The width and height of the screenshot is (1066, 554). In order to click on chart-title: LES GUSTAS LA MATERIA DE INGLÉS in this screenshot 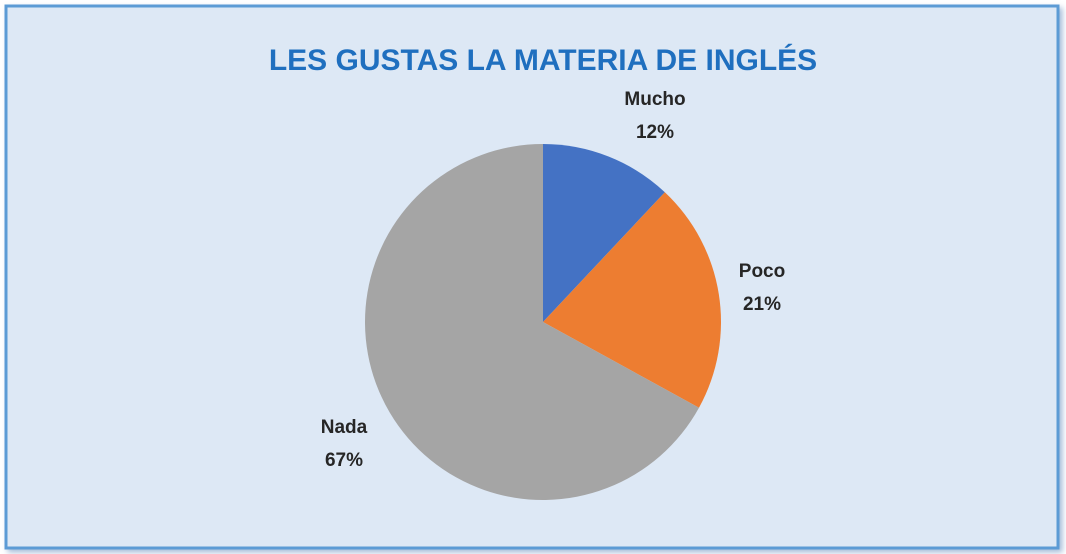, I will do `click(543, 60)`.